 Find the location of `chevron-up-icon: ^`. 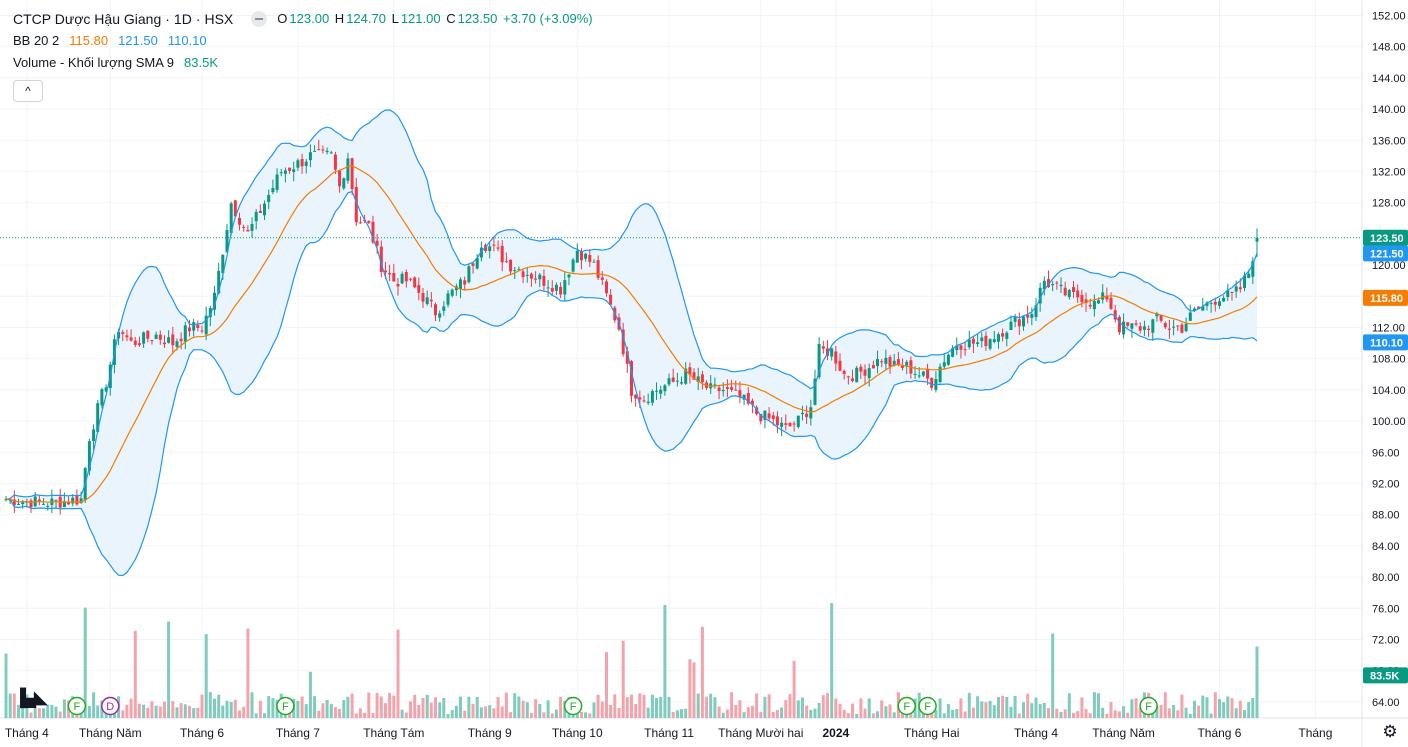

chevron-up-icon: ^ is located at coordinates (28, 91).